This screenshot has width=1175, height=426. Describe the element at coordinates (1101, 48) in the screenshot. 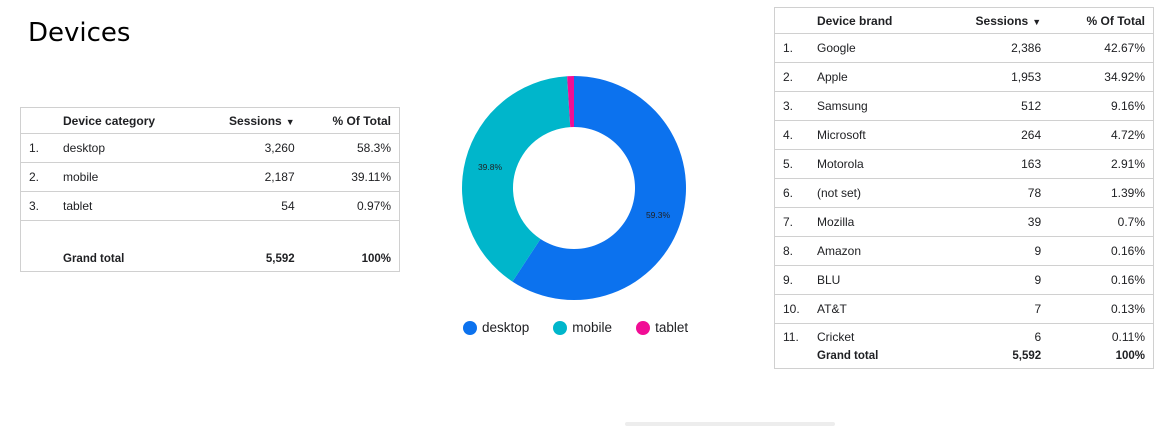

I see `pct-value: 42.67%` at that location.